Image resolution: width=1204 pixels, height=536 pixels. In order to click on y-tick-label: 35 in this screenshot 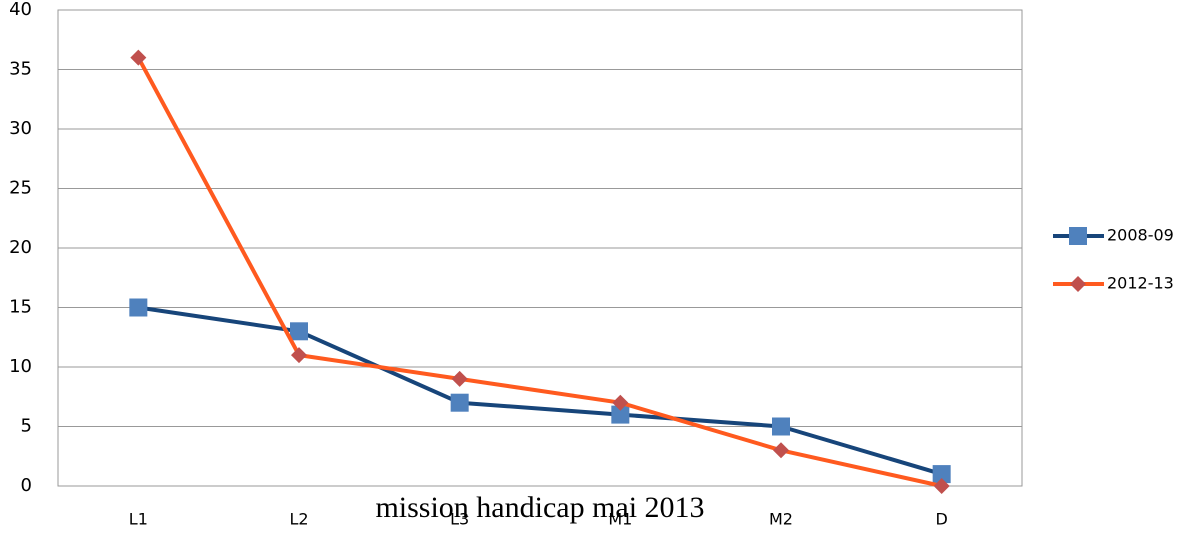, I will do `click(20, 69)`.